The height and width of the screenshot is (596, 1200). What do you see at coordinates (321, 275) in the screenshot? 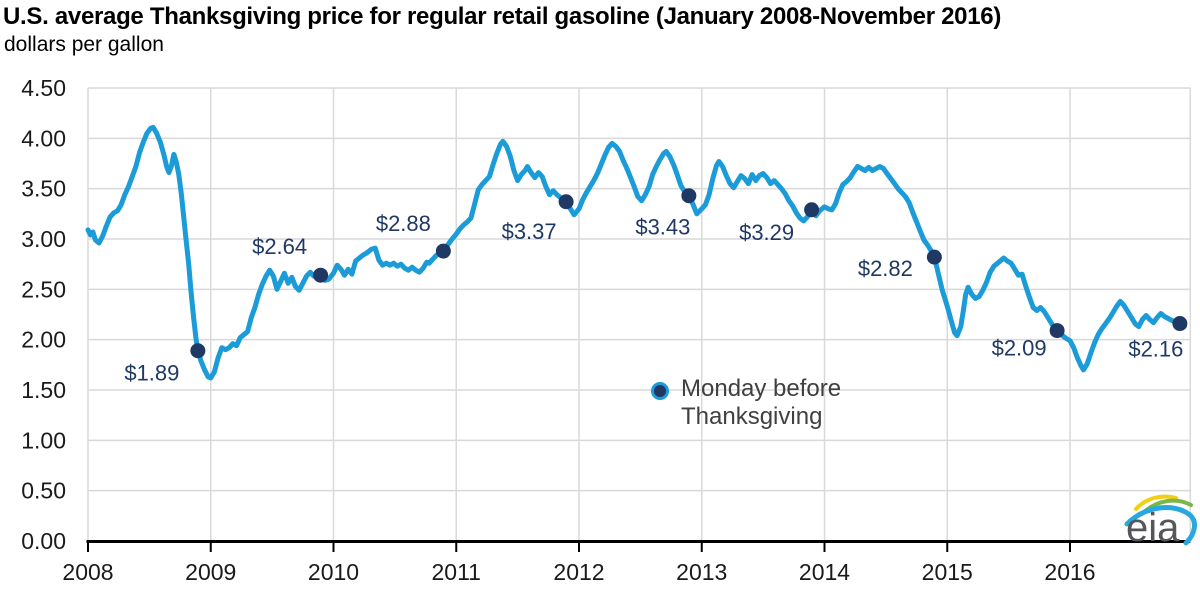
I see `thanksgiving-dot-2009` at bounding box center [321, 275].